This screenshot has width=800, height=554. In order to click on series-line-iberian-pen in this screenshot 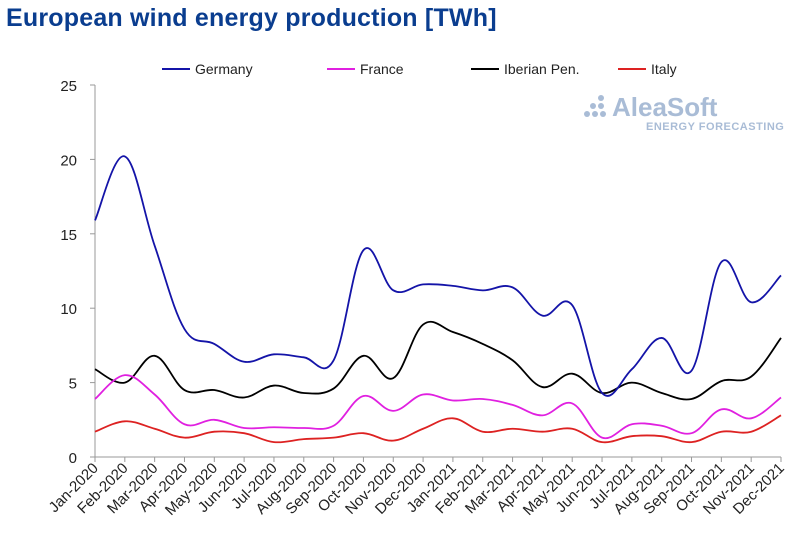, I will do `click(438, 360)`.